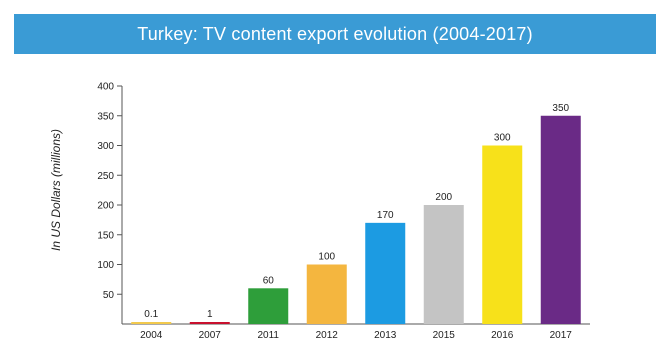  Describe the element at coordinates (561, 335) in the screenshot. I see `x-tick-label-2017: 2017` at that location.